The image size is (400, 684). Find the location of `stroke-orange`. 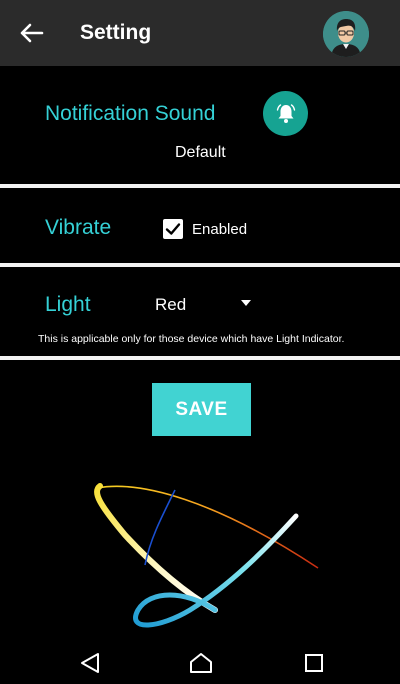

stroke-orange is located at coordinates (207, 527).